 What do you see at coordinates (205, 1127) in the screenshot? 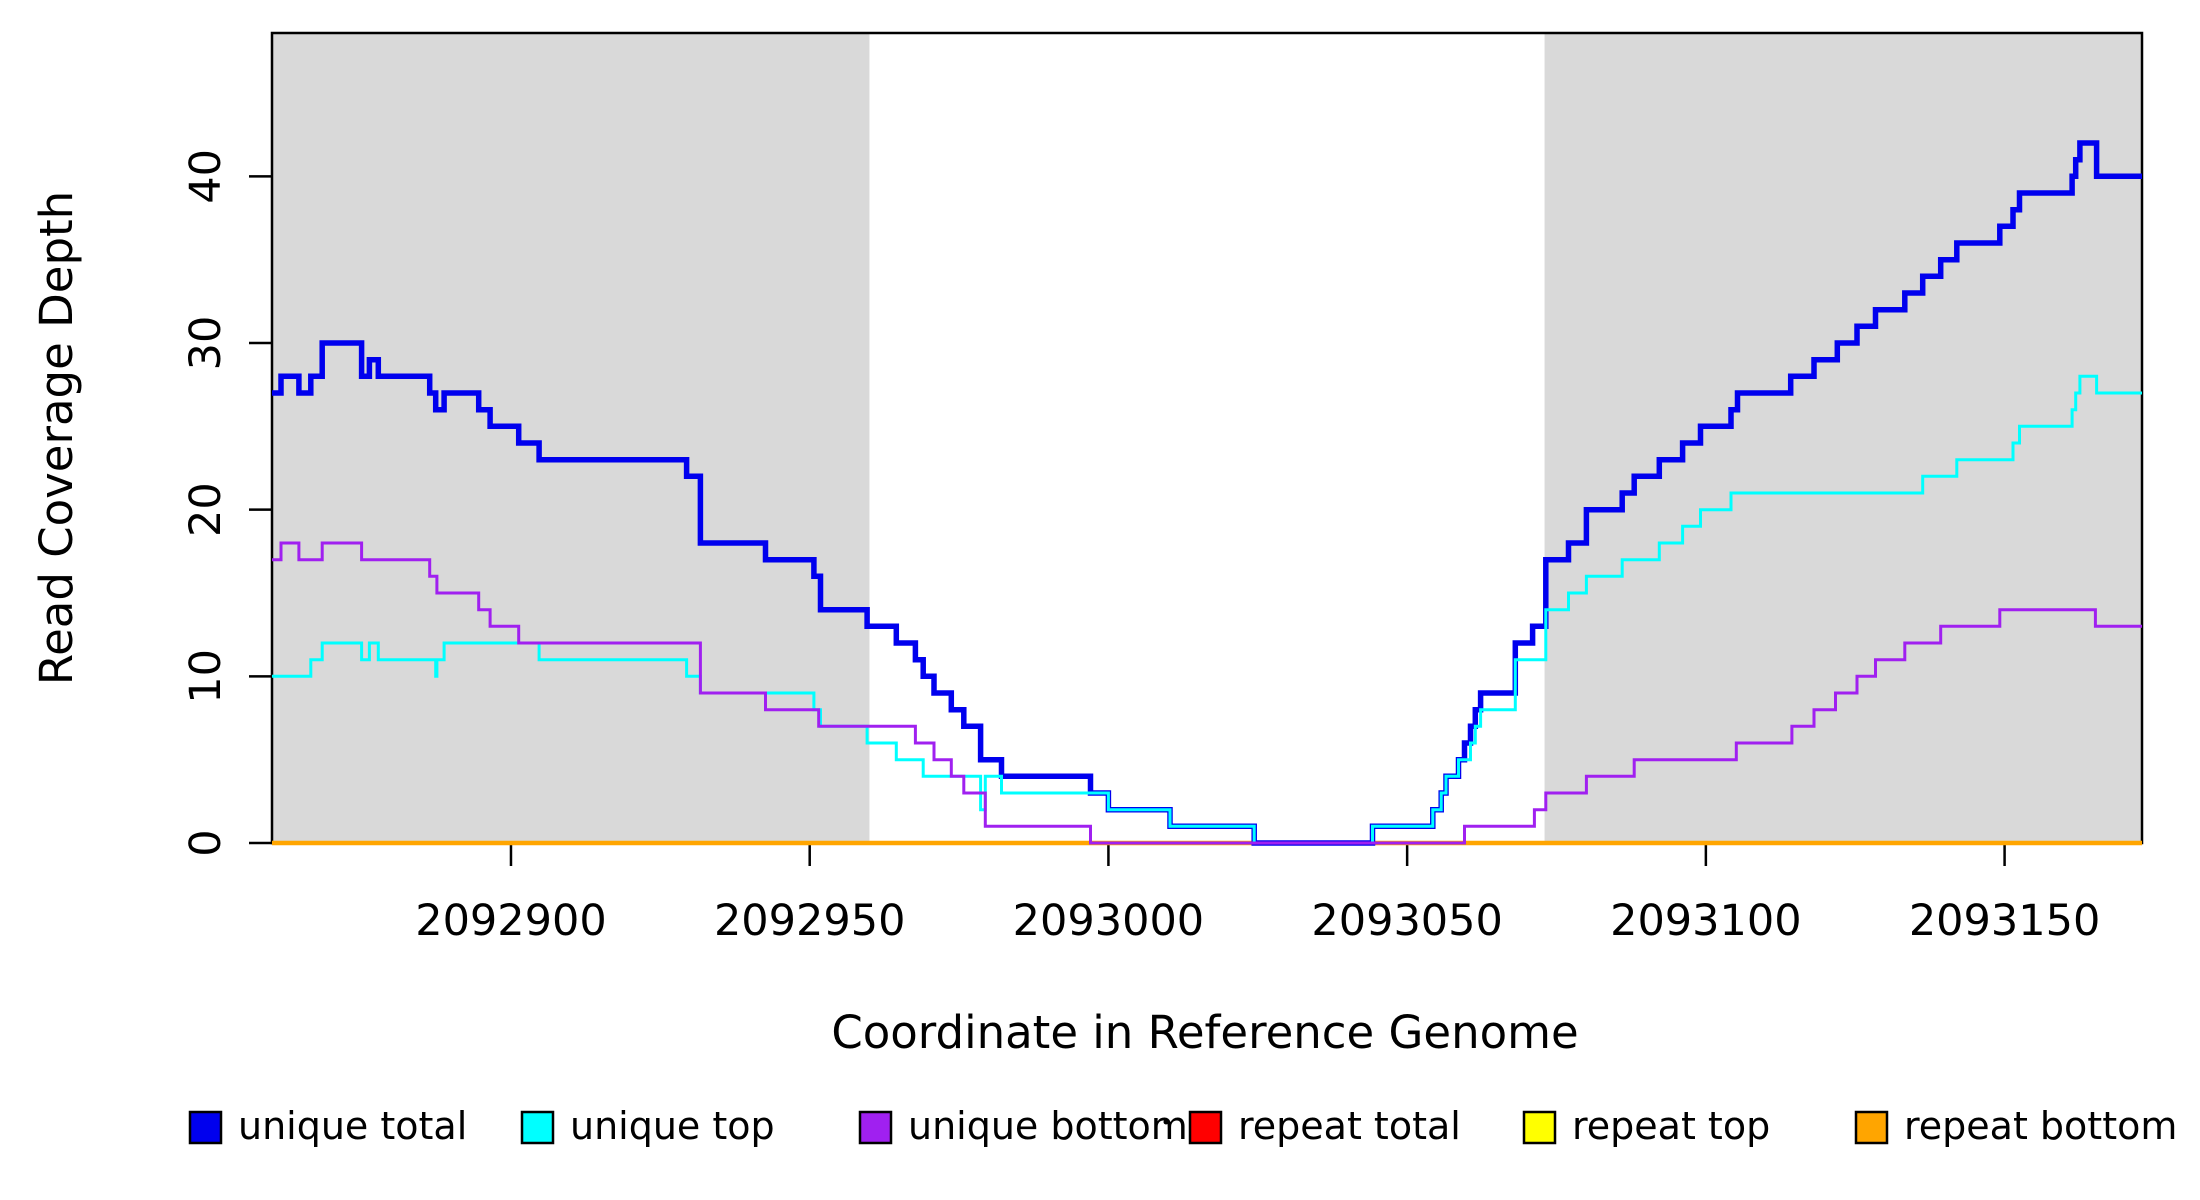
I see `legend-swatch-unique-total` at bounding box center [205, 1127].